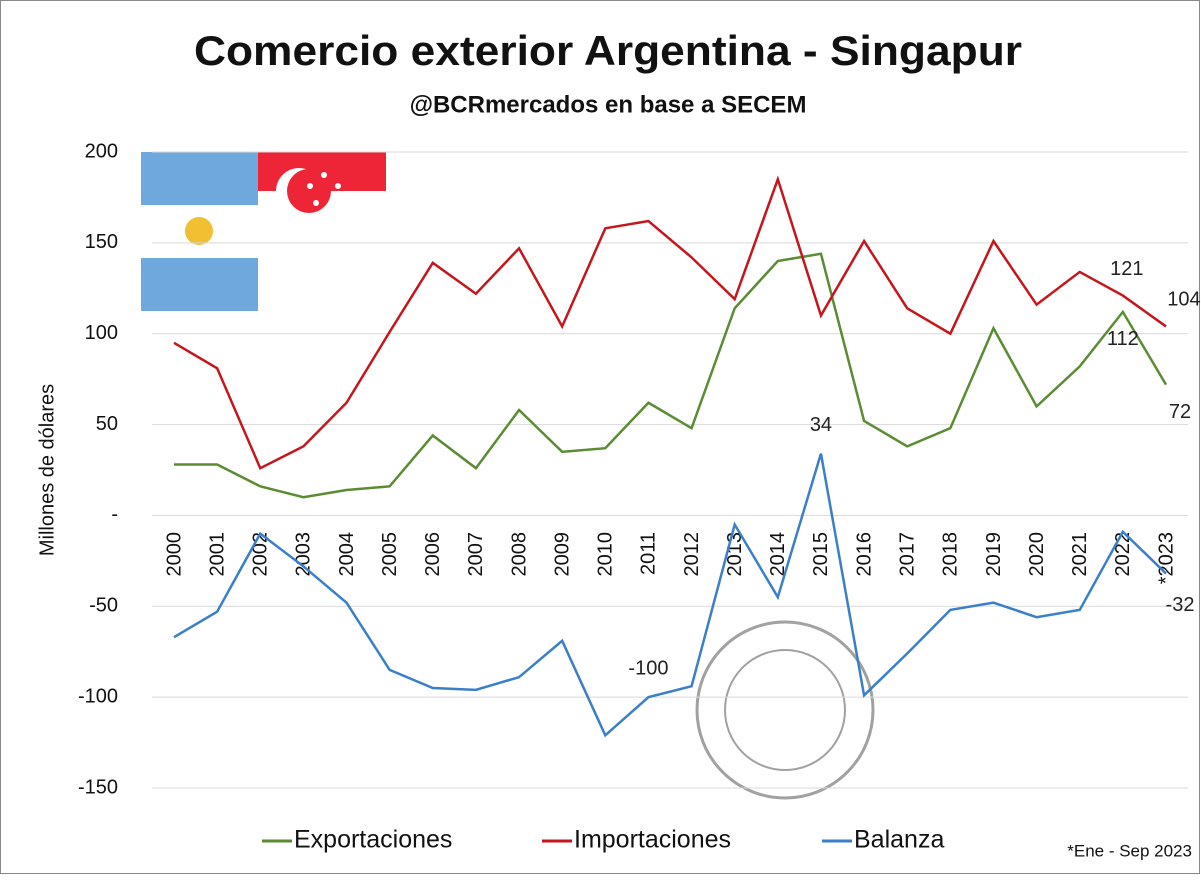  Describe the element at coordinates (821, 425) in the screenshot. I see `data-label: 34` at that location.